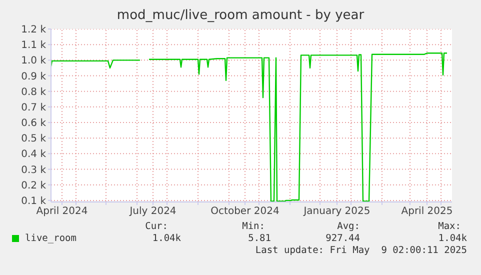  What do you see at coordinates (361, 250) in the screenshot?
I see `text: Last update: Fri May 9 02:00:11 2025` at bounding box center [361, 250].